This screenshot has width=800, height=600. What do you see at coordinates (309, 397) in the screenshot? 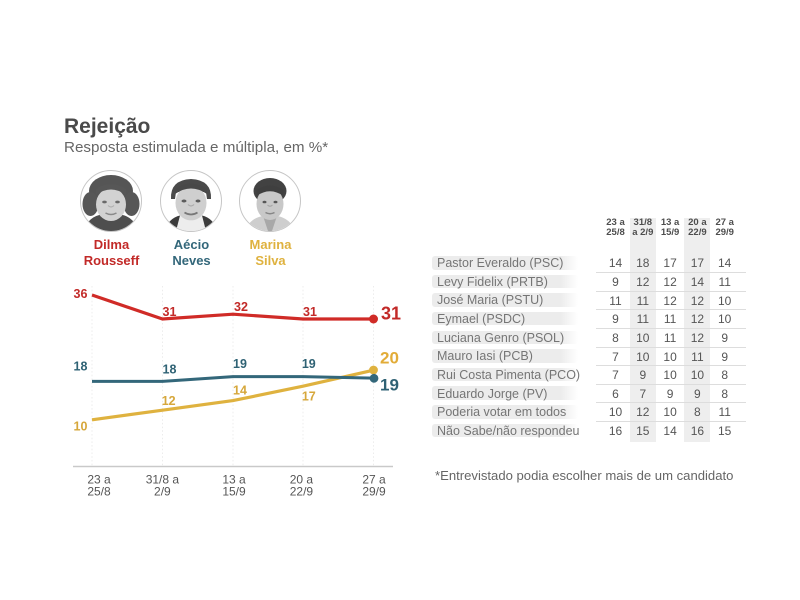
I see `svg-text: 17` at bounding box center [309, 397].